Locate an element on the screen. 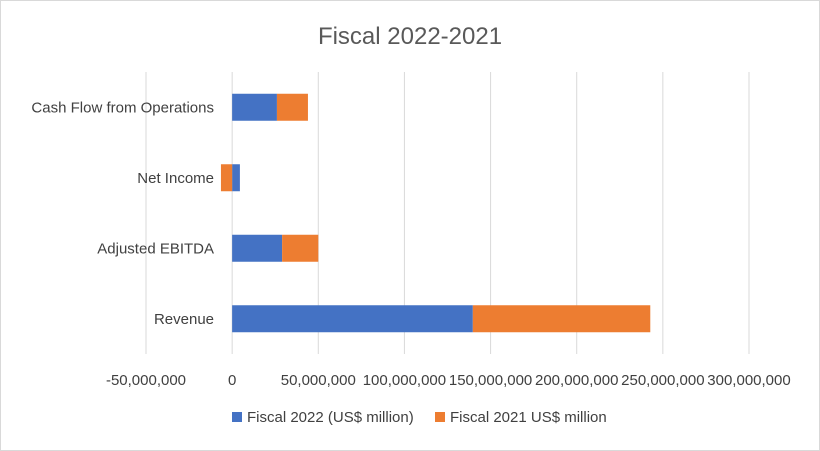  legend-swatch-fiscal-2022 is located at coordinates (237, 417).